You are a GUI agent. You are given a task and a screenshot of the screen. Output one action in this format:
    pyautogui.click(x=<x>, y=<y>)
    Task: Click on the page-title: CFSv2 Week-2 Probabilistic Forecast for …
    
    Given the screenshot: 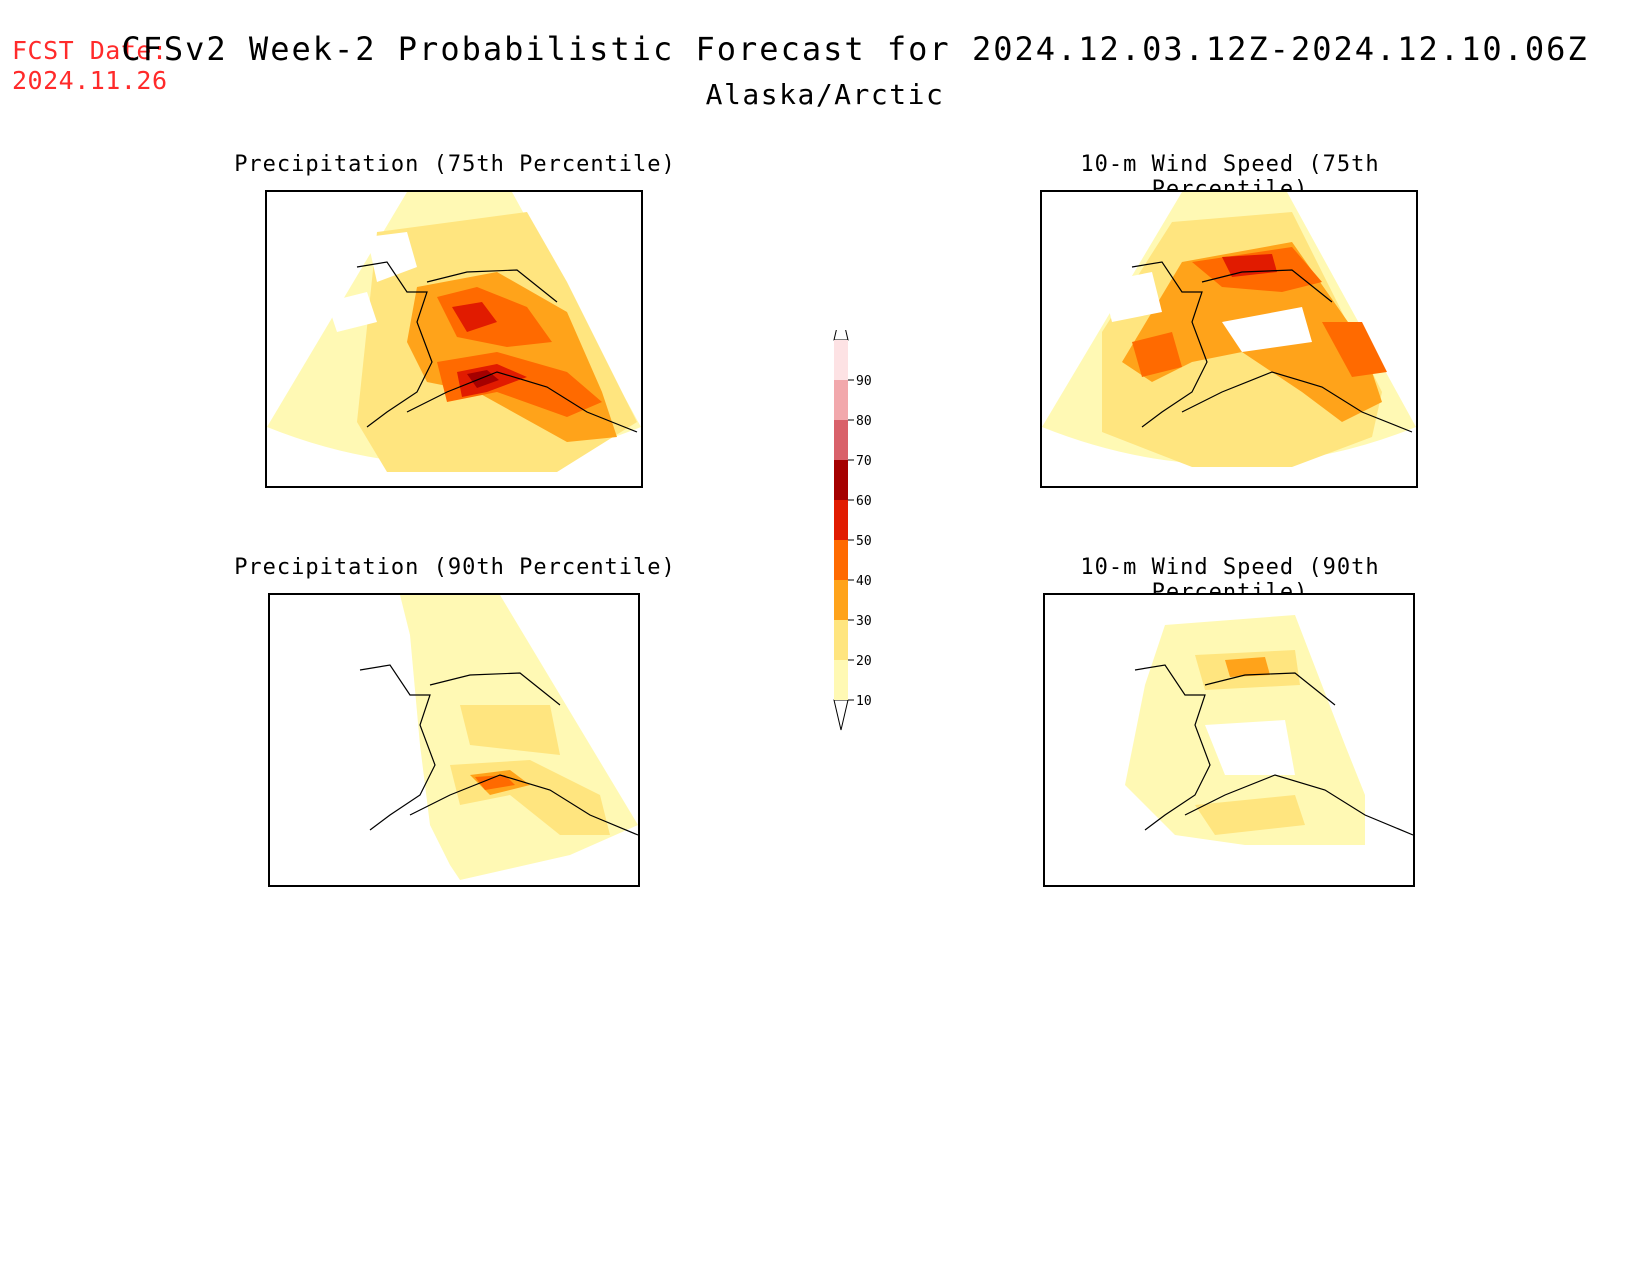 What is the action you would take?
    pyautogui.click(x=855, y=49)
    